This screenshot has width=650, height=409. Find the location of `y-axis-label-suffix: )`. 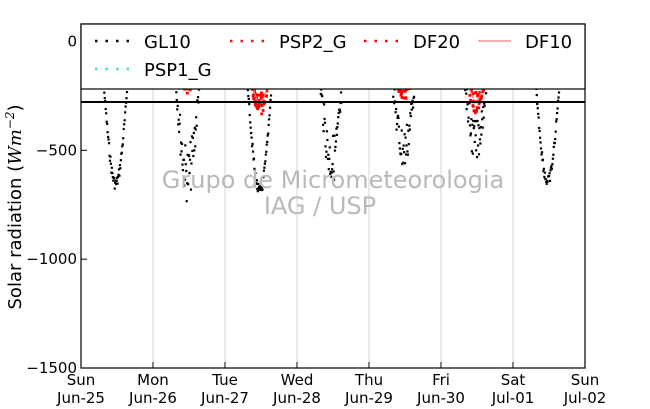

y-axis-label-suffix: ) is located at coordinates (15, 107).